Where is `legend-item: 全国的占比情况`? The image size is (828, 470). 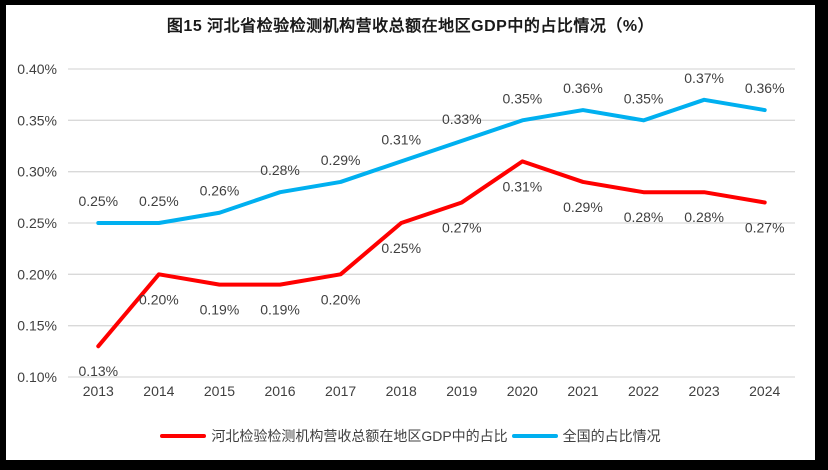 legend-item: 全国的占比情况 is located at coordinates (586, 436).